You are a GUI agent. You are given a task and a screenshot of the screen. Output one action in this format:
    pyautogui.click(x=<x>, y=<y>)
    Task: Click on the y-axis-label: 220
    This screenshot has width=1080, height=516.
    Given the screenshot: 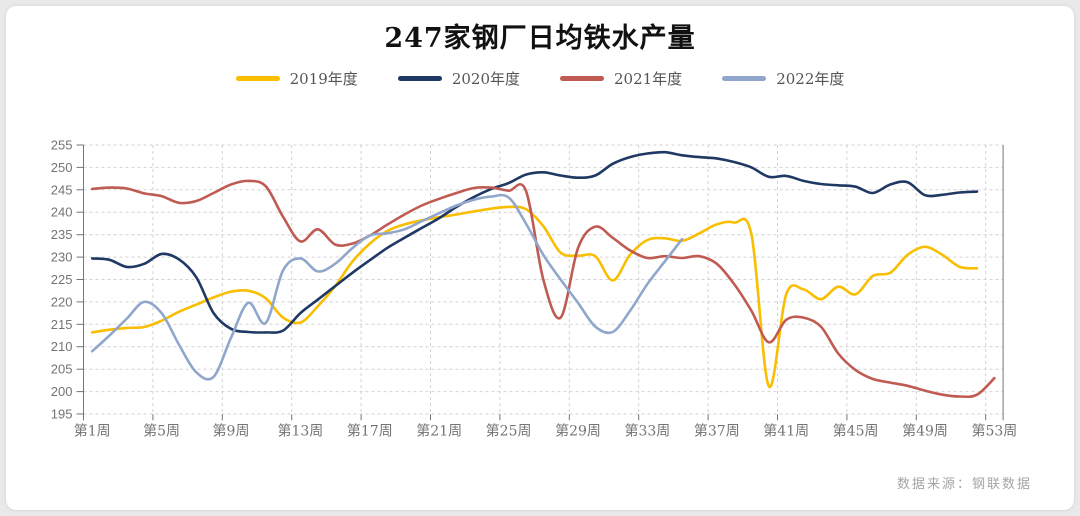 What is the action you would take?
    pyautogui.click(x=62, y=301)
    